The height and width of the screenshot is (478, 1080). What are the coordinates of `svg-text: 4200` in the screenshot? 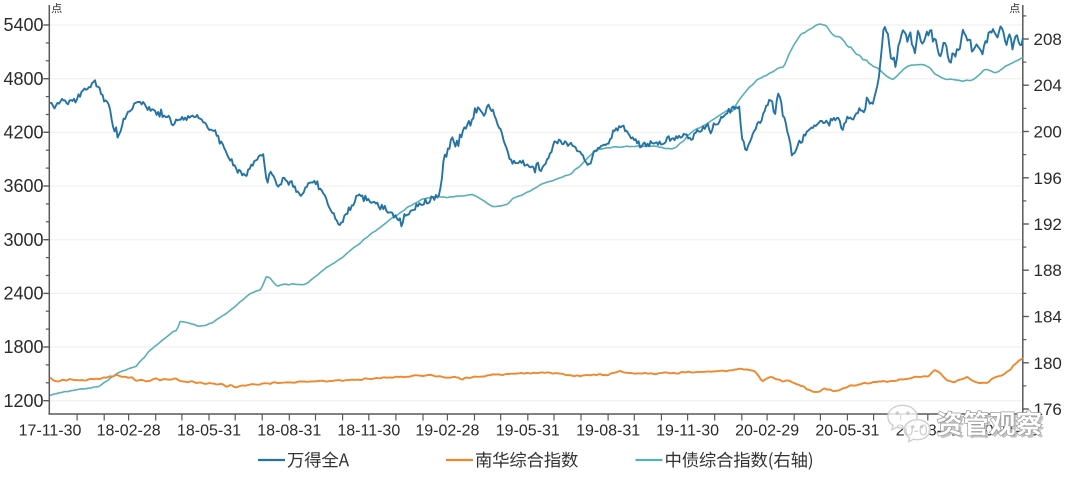 It's located at (23, 133).